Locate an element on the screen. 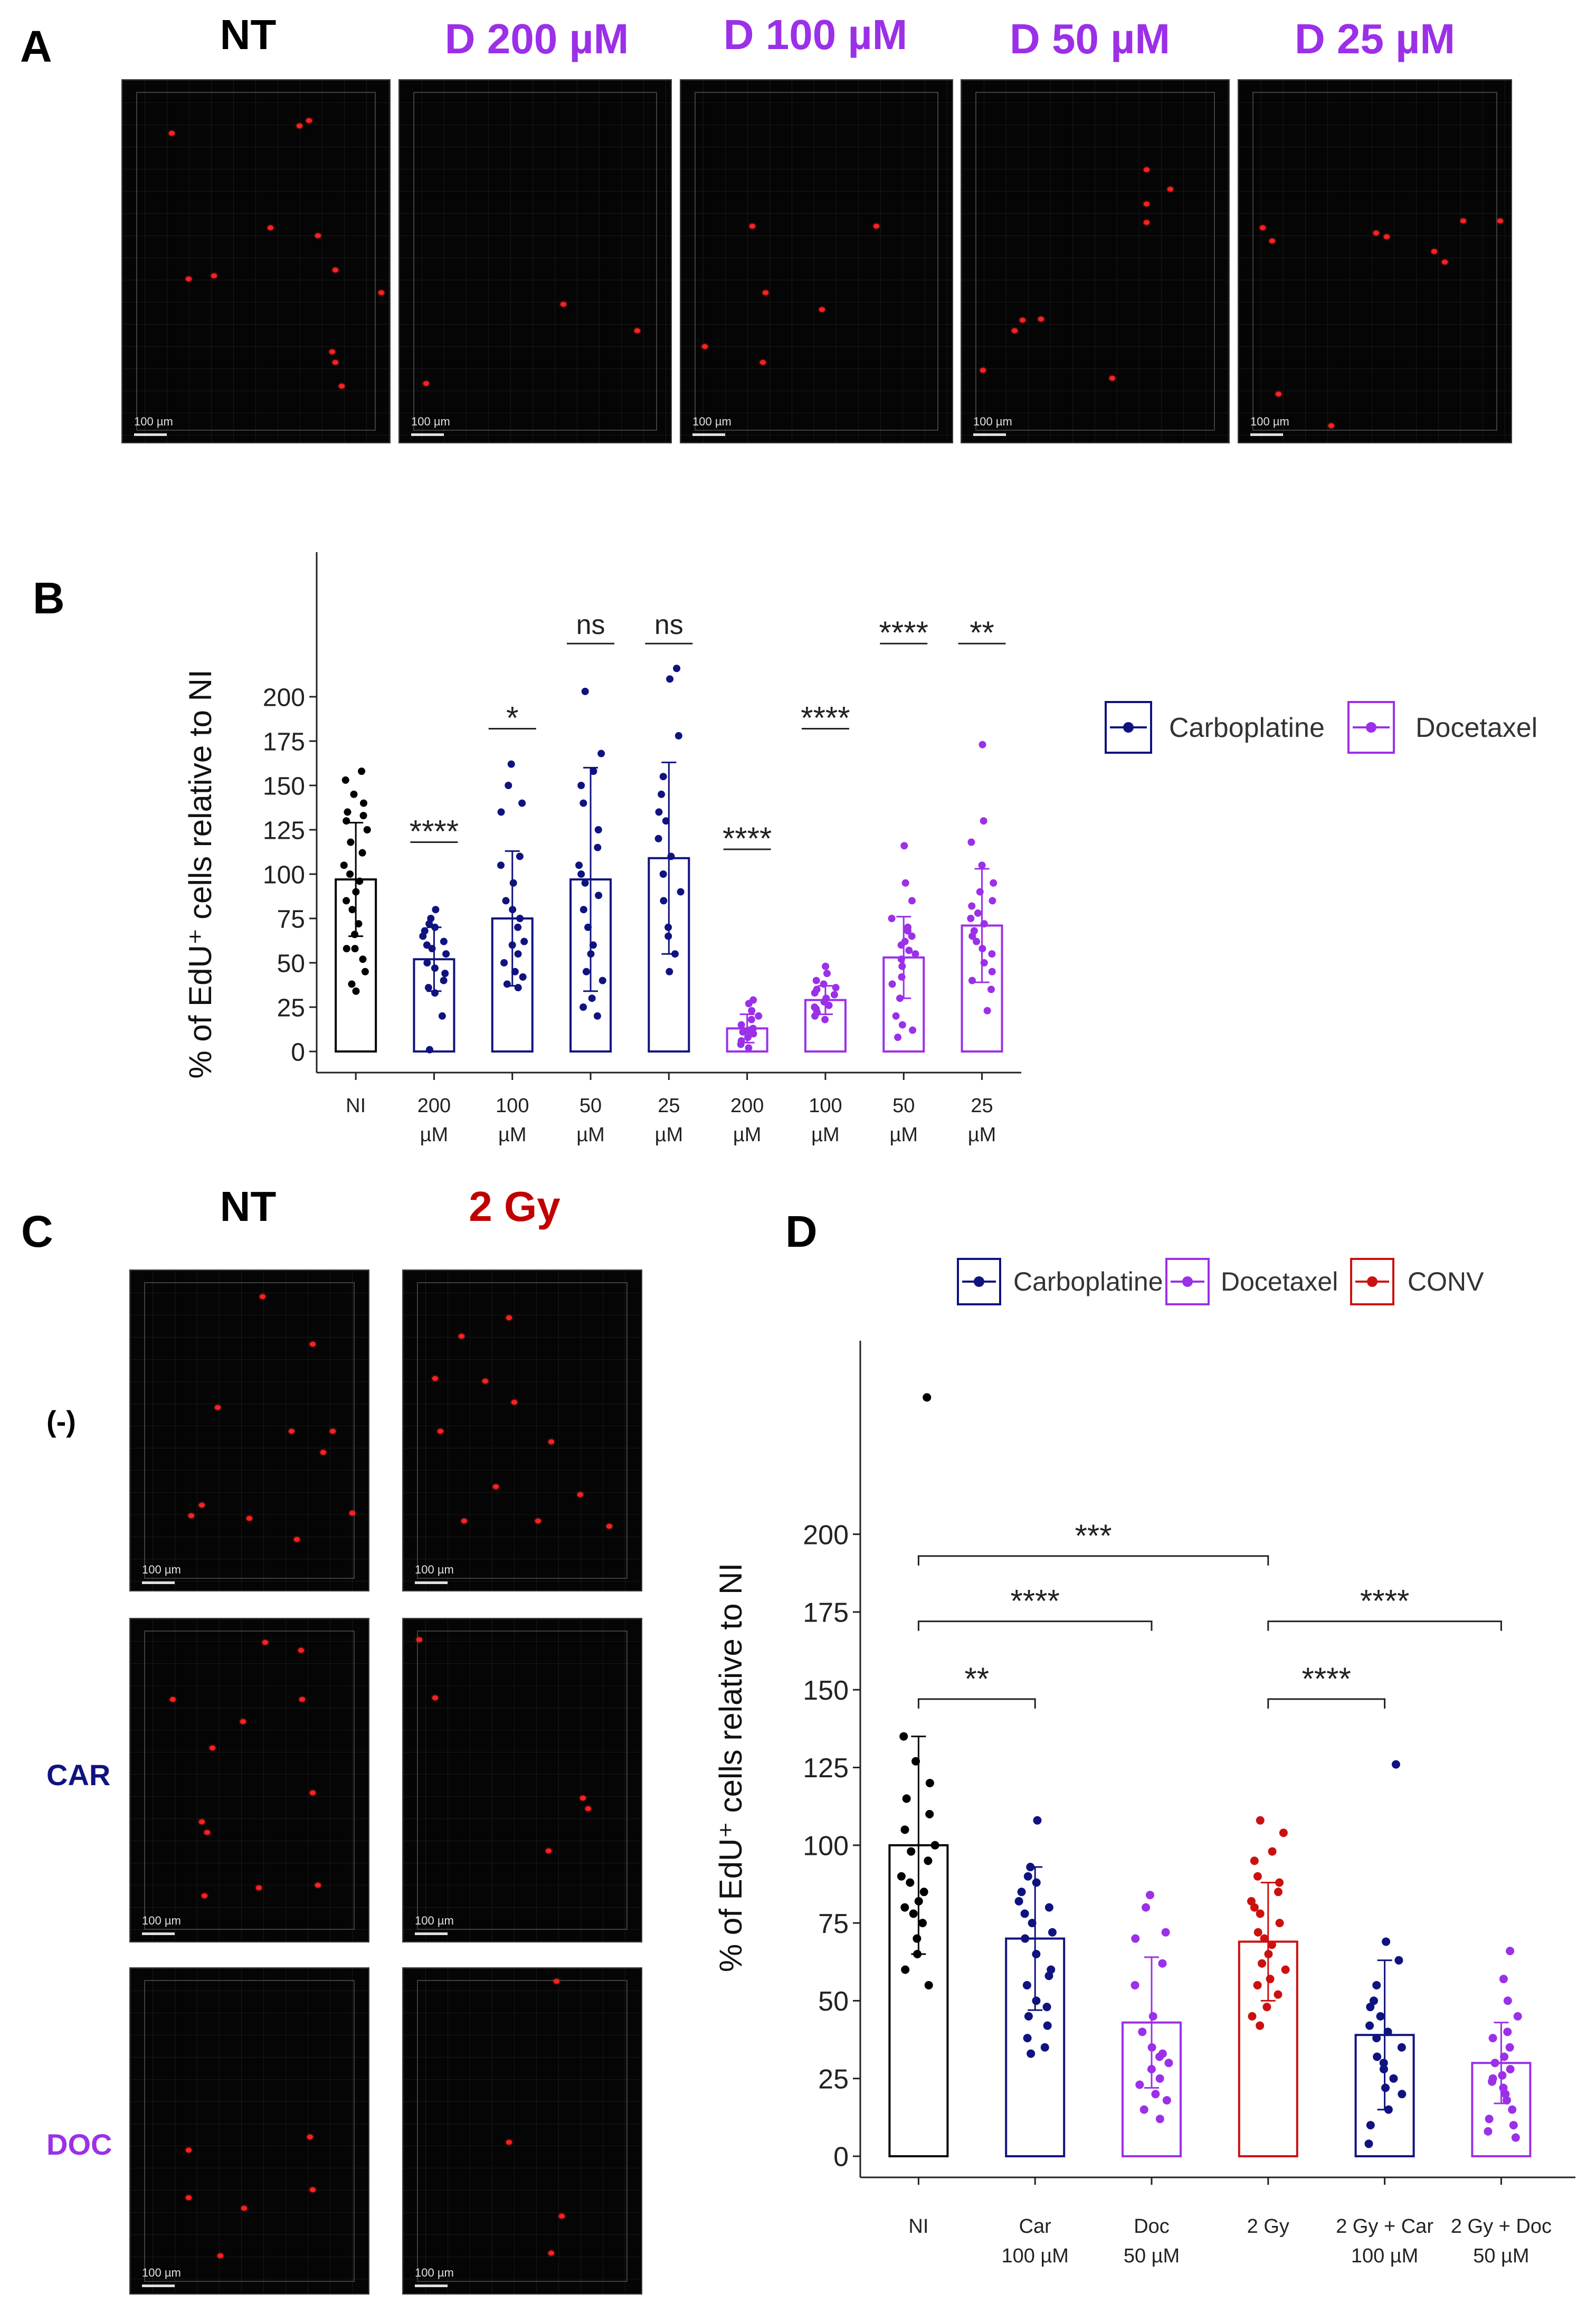 The height and width of the screenshot is (2303, 1596). legend-key-dot is located at coordinates (1128, 728).